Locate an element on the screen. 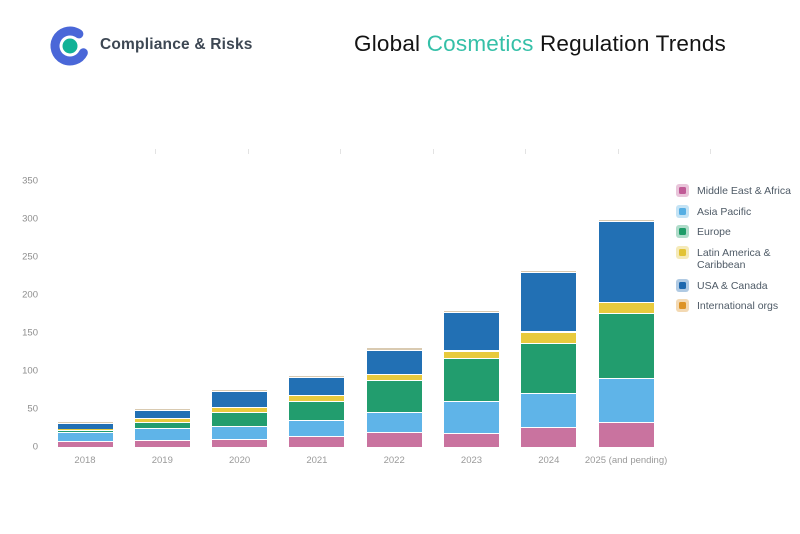 The image size is (800, 534). bar-2025 is located at coordinates (626, 298).